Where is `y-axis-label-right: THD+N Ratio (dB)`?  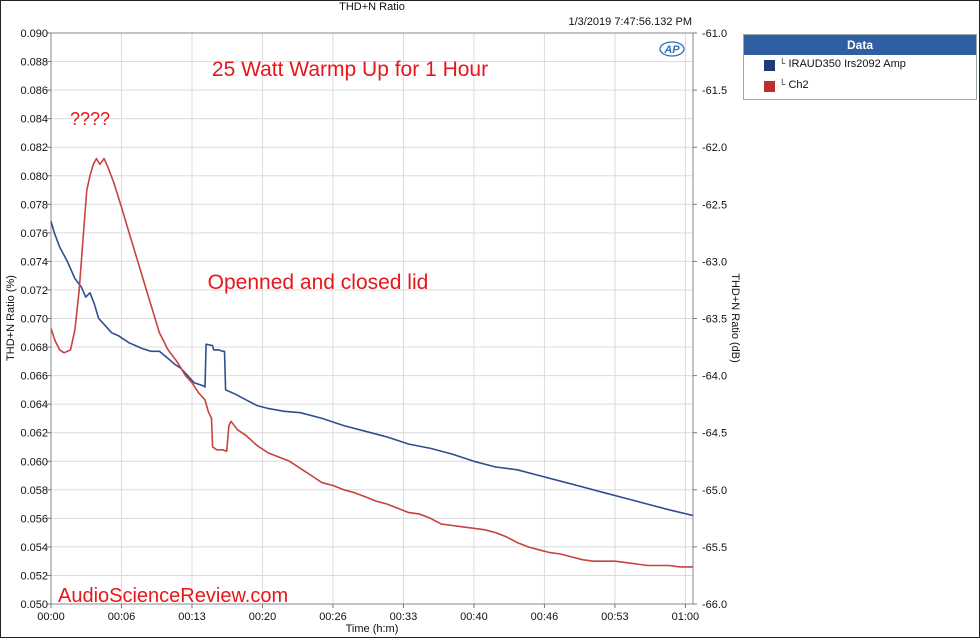
y-axis-label-right: THD+N Ratio (dB) is located at coordinates (735, 318).